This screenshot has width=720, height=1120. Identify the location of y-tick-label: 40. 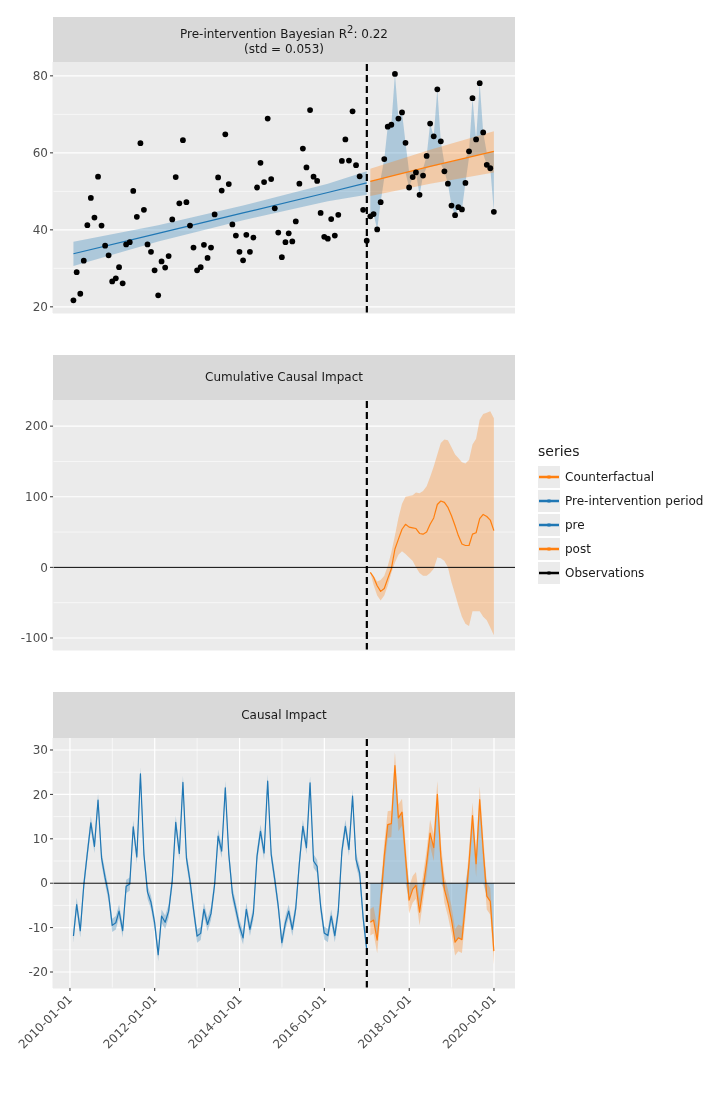
(40, 230).